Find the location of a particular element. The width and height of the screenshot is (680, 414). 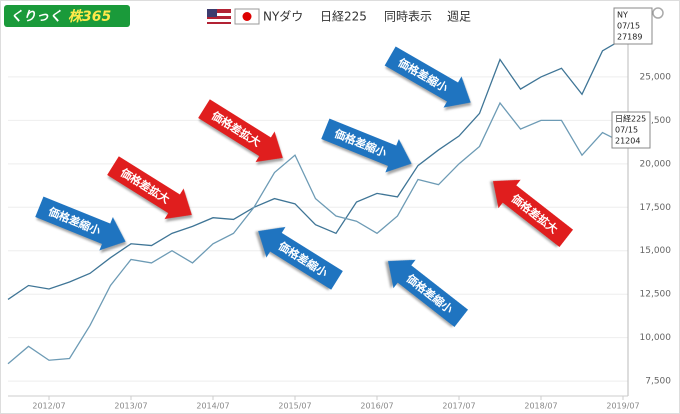

y-tick-label: 15,000 is located at coordinates (656, 251).